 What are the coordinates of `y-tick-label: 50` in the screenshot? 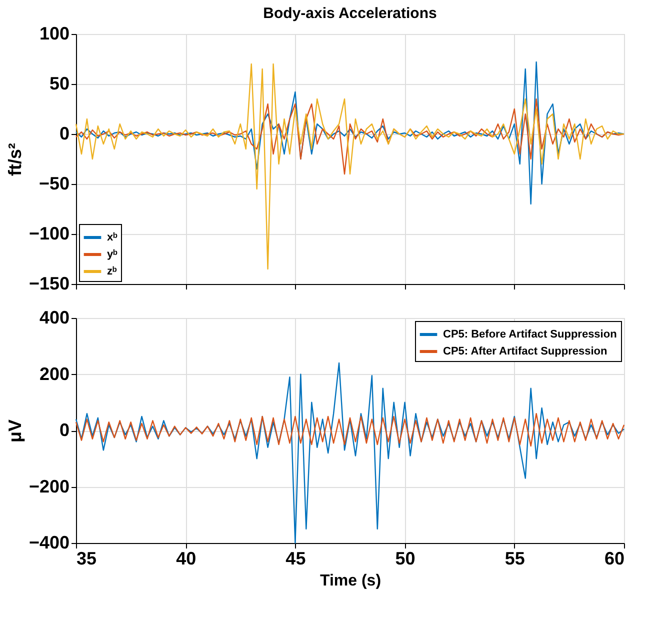 It's located at (59, 84).